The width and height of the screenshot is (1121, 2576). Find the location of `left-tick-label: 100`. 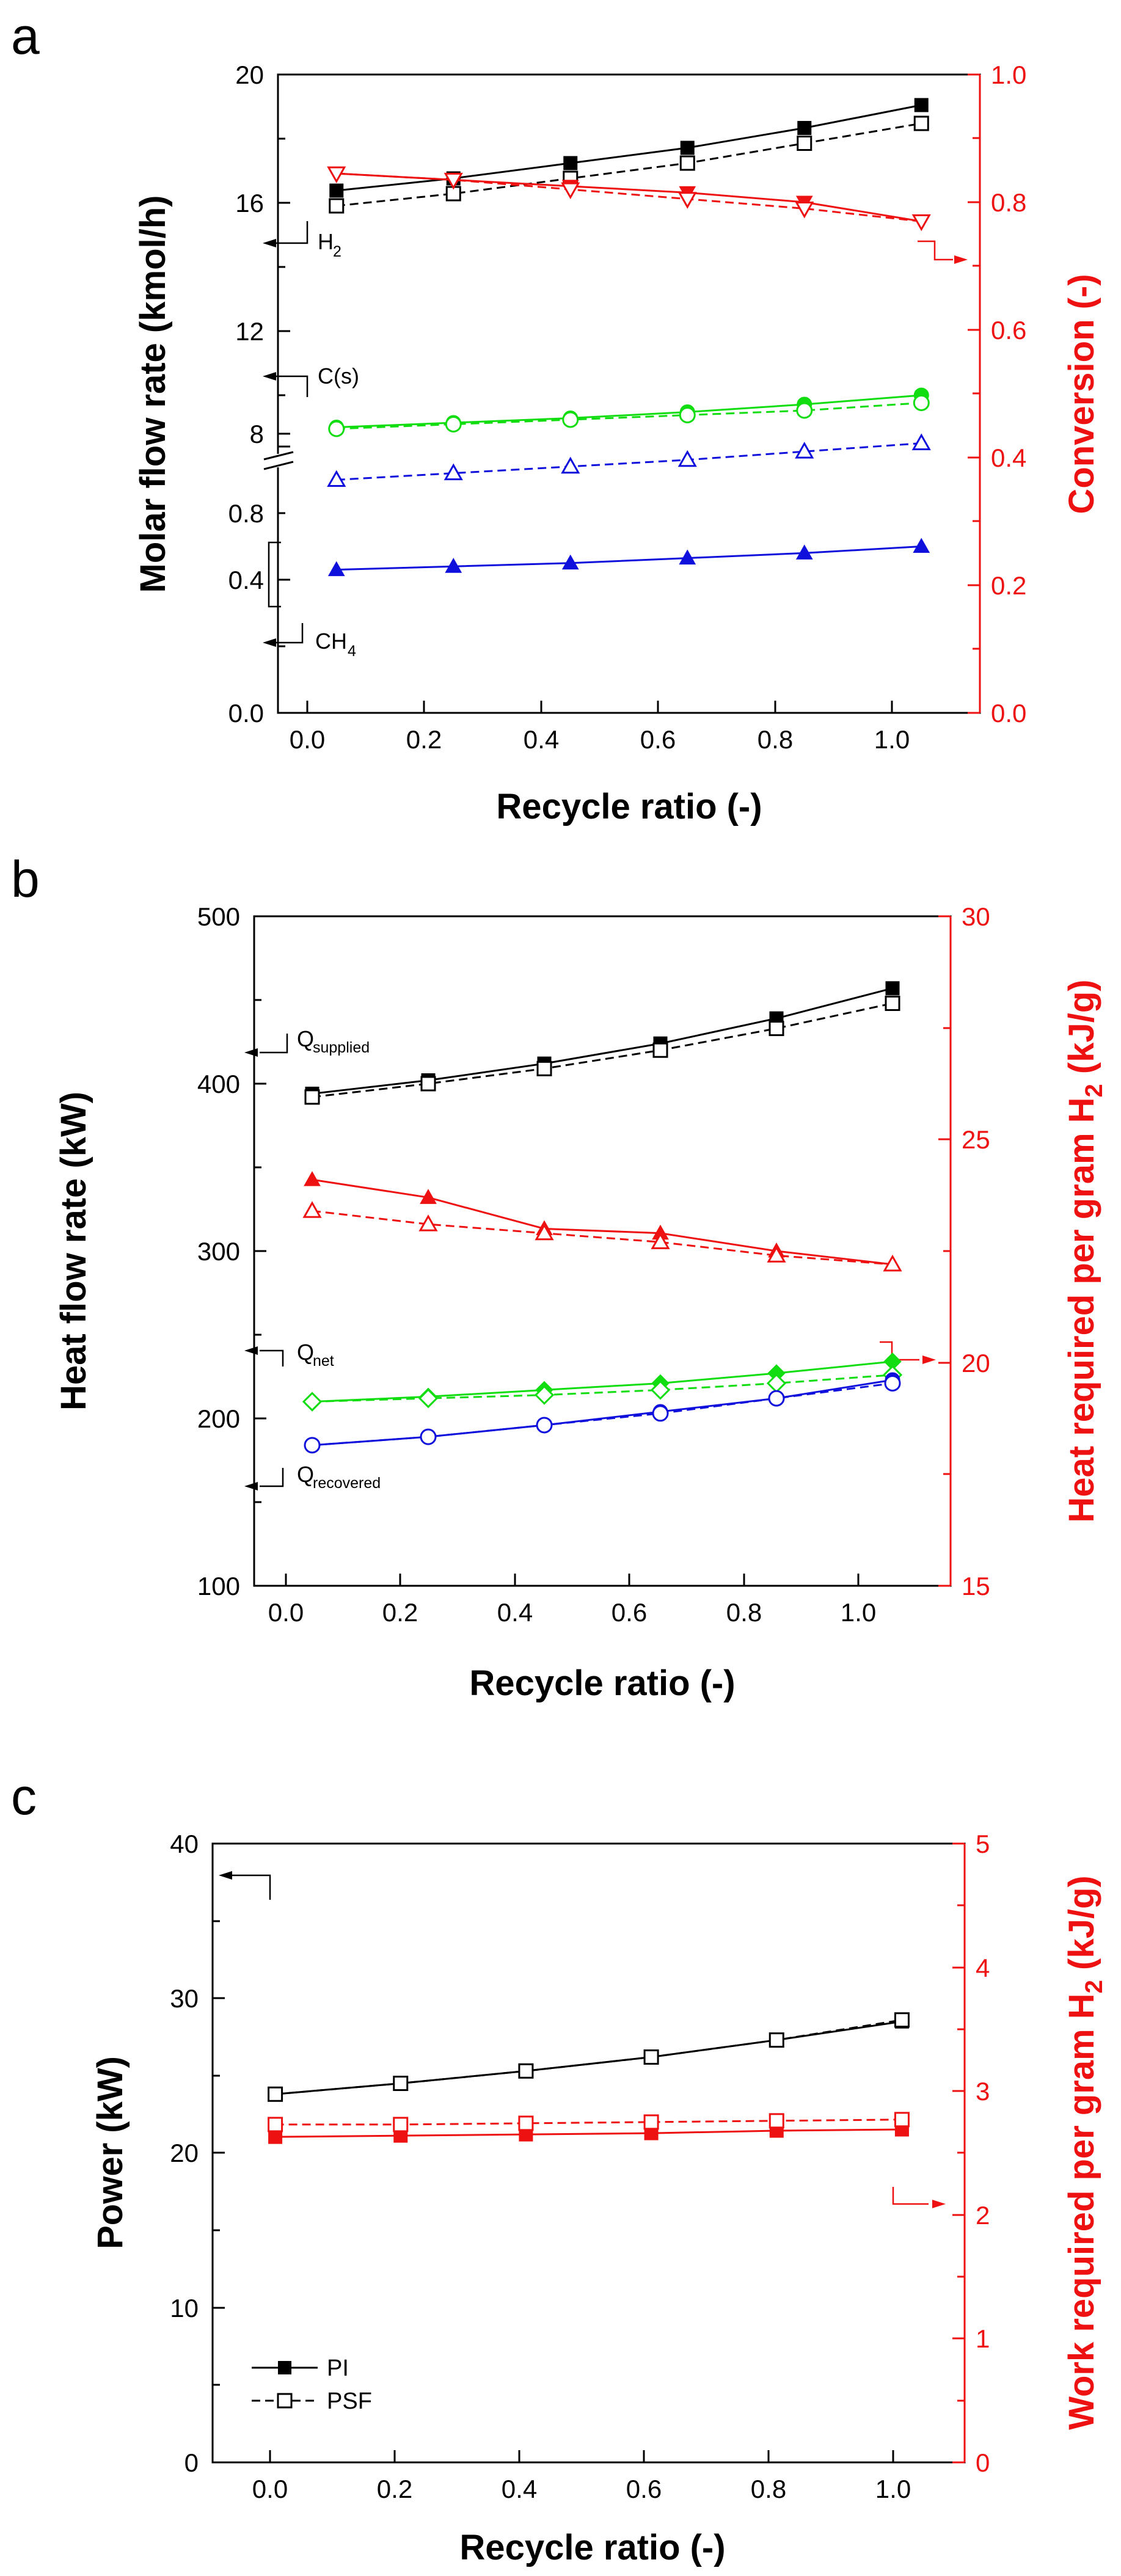

left-tick-label: 100 is located at coordinates (218, 1586).